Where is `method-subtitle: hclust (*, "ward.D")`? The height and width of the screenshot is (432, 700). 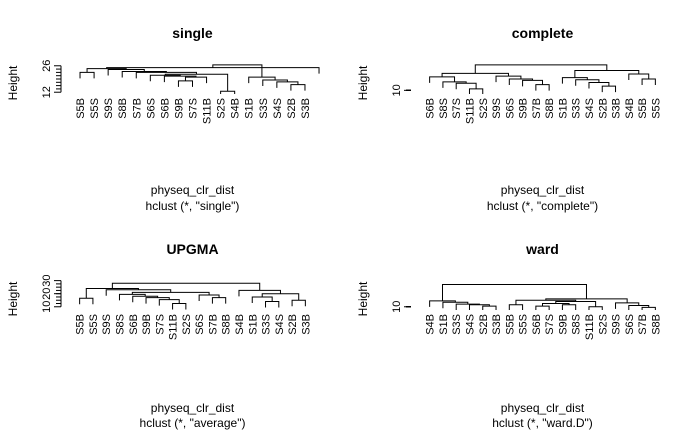 method-subtitle: hclust (*, "ward.D") is located at coordinates (542, 423).